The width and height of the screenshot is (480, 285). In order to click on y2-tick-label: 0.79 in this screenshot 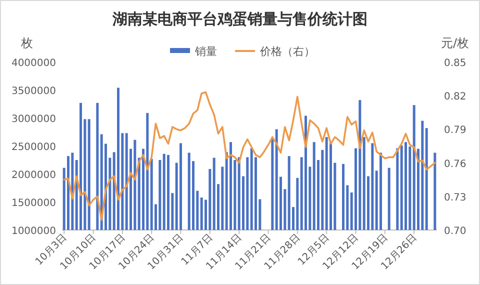, I will do `click(455, 130)`.